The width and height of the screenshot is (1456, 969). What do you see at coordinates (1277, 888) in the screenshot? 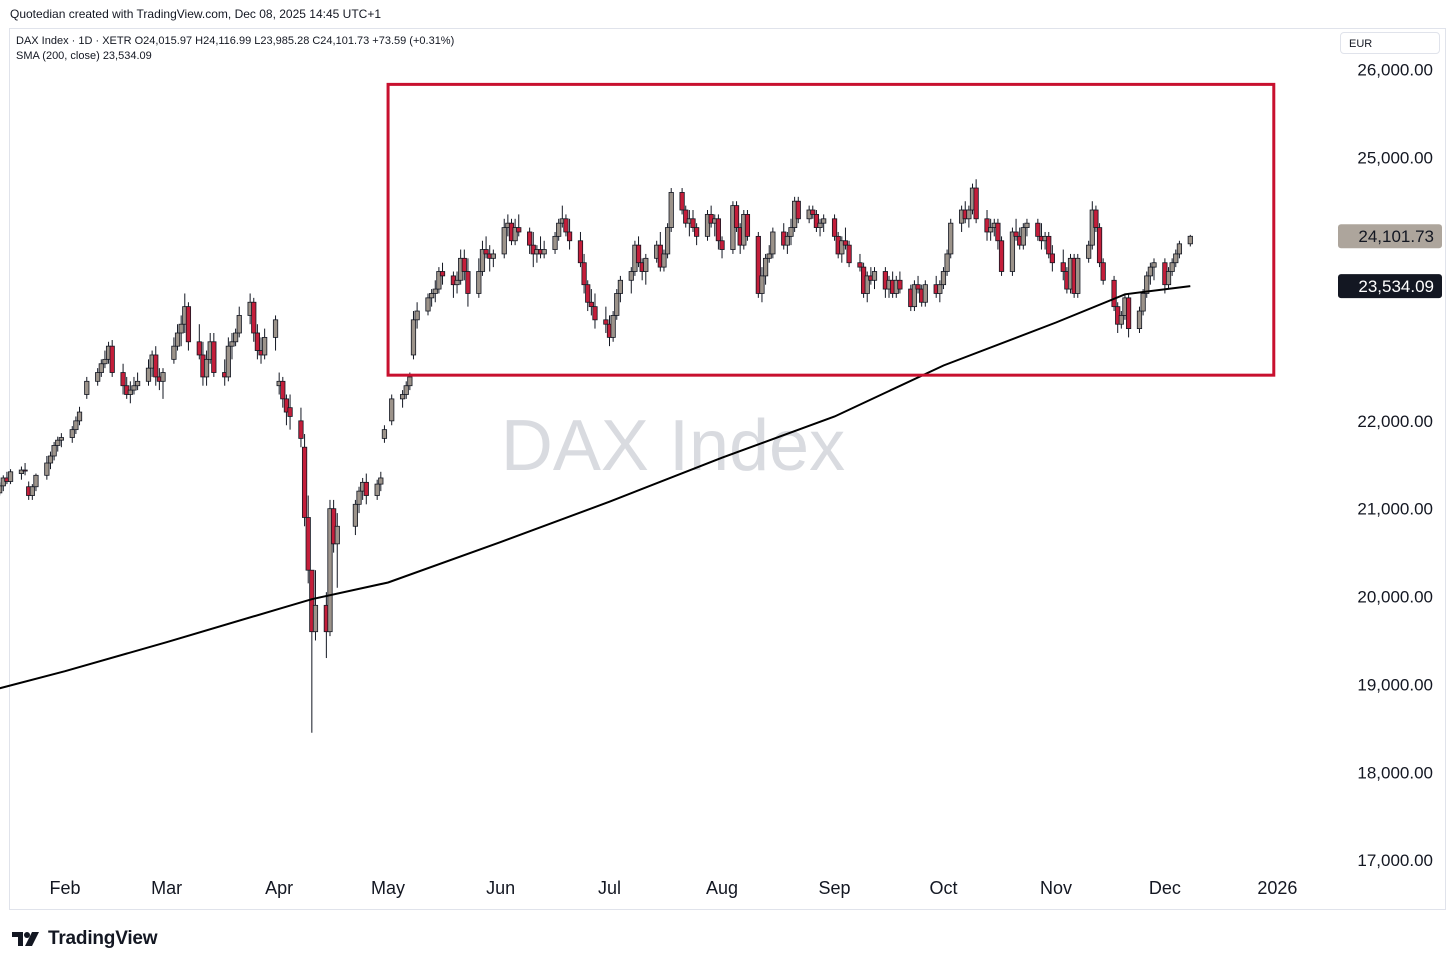
I see `x-tick-label: 2026` at bounding box center [1277, 888].